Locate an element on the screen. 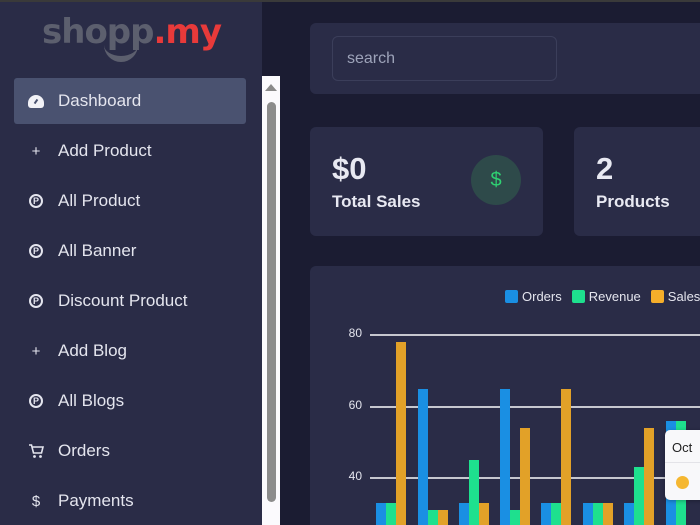  search-panel is located at coordinates (505, 58).